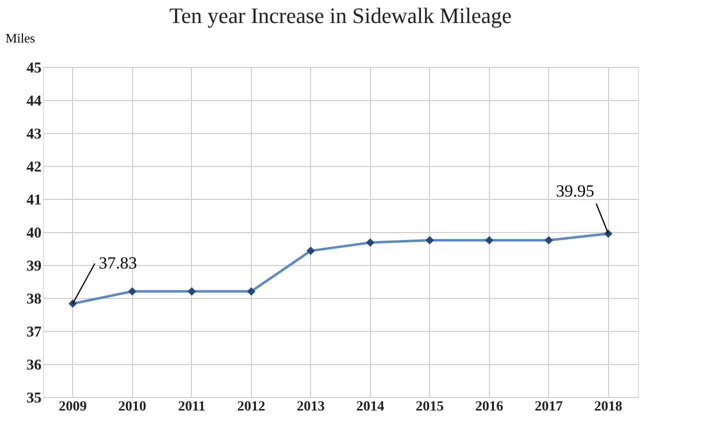 Image resolution: width=704 pixels, height=435 pixels. Describe the element at coordinates (34, 102) in the screenshot. I see `y-tick-label: 44` at that location.